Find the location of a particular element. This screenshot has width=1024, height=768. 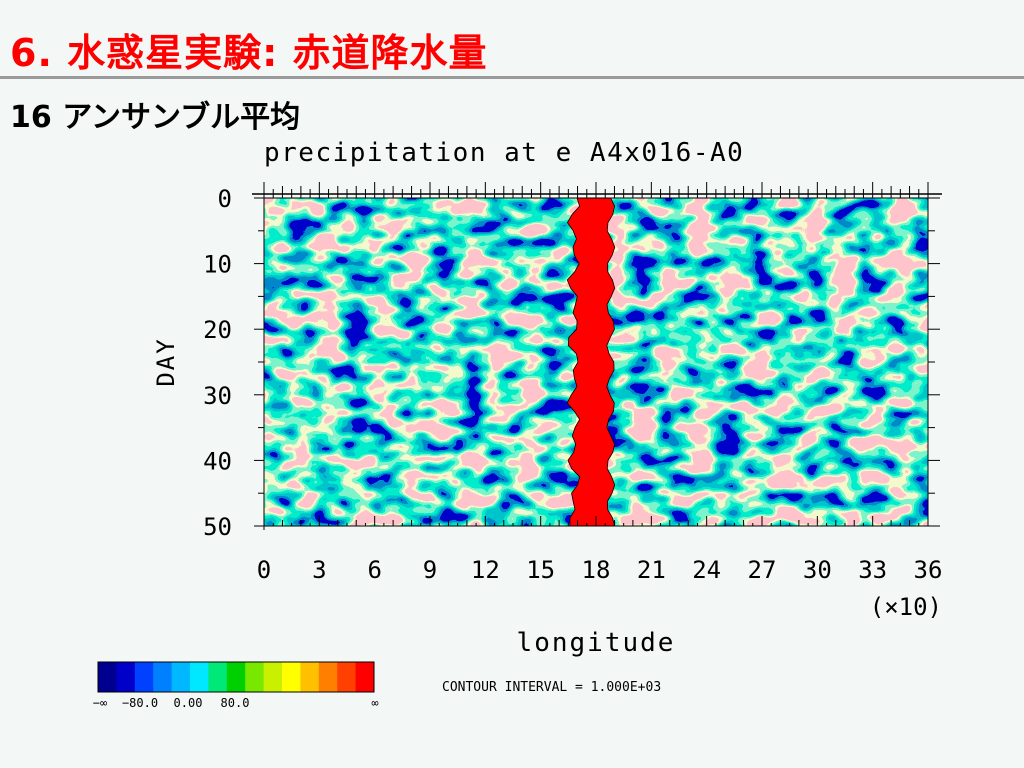

y-tick-label: 10 is located at coordinates (217, 265).